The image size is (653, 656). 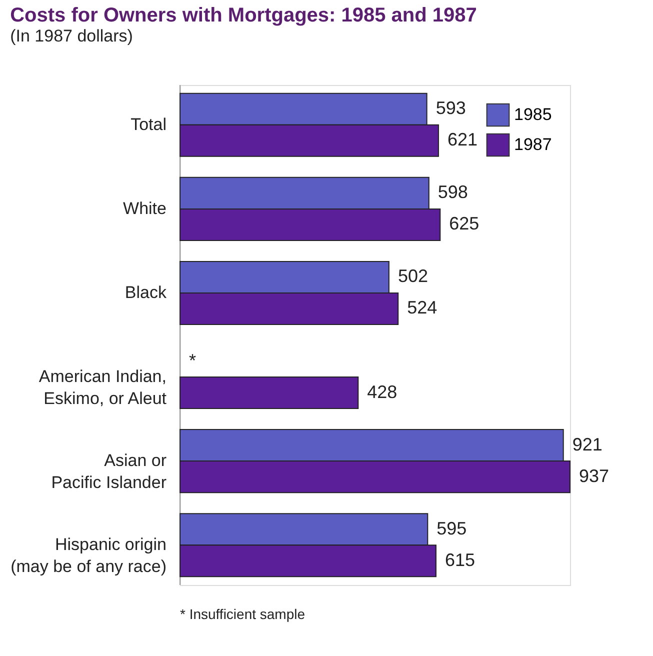 I want to click on data-label: 593, so click(x=451, y=108).